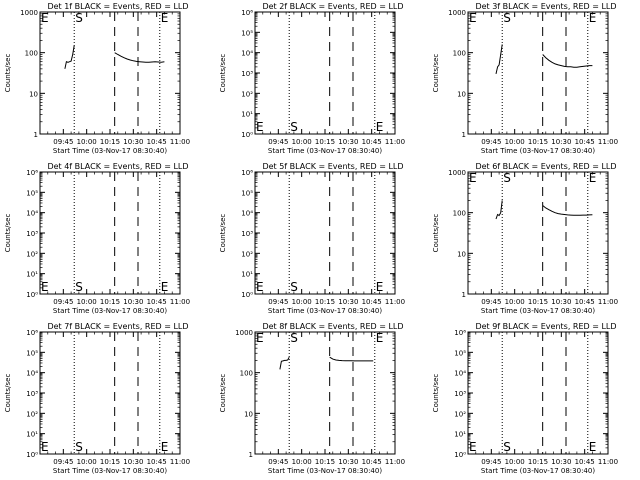 This screenshot has height=480, width=640. I want to click on y-tick-label: 10⁶, so click(32, 173).